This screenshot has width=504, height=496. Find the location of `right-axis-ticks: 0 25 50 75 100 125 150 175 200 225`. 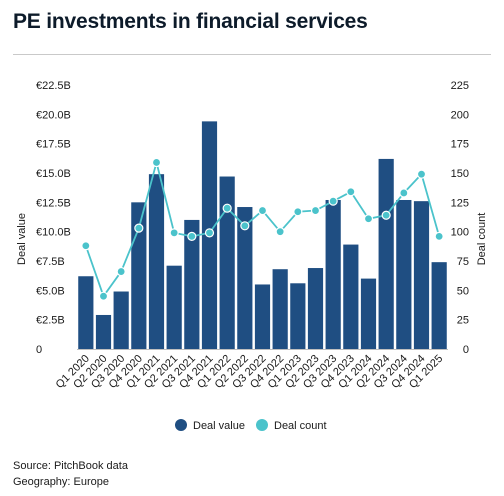

right-axis-ticks: 0 25 50 75 100 125 150 175 200 225 is located at coordinates (460, 218).